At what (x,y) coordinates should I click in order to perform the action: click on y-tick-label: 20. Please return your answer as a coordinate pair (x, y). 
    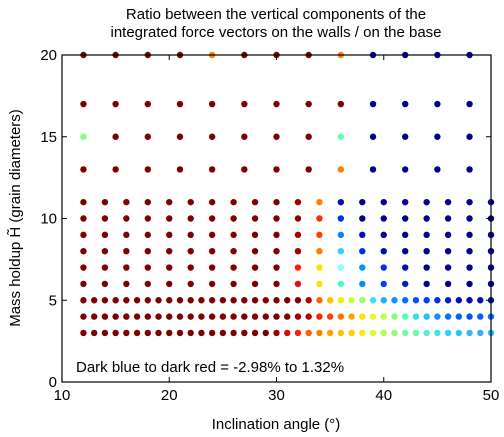
    Looking at the image, I should click on (48, 55).